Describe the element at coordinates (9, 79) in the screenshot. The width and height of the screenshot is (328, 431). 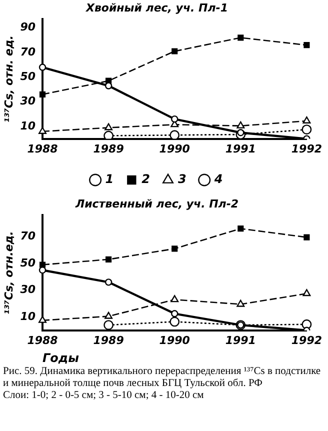
I see `y-axis-title: ¹³⁷Cs, отн. ед.` at that location.